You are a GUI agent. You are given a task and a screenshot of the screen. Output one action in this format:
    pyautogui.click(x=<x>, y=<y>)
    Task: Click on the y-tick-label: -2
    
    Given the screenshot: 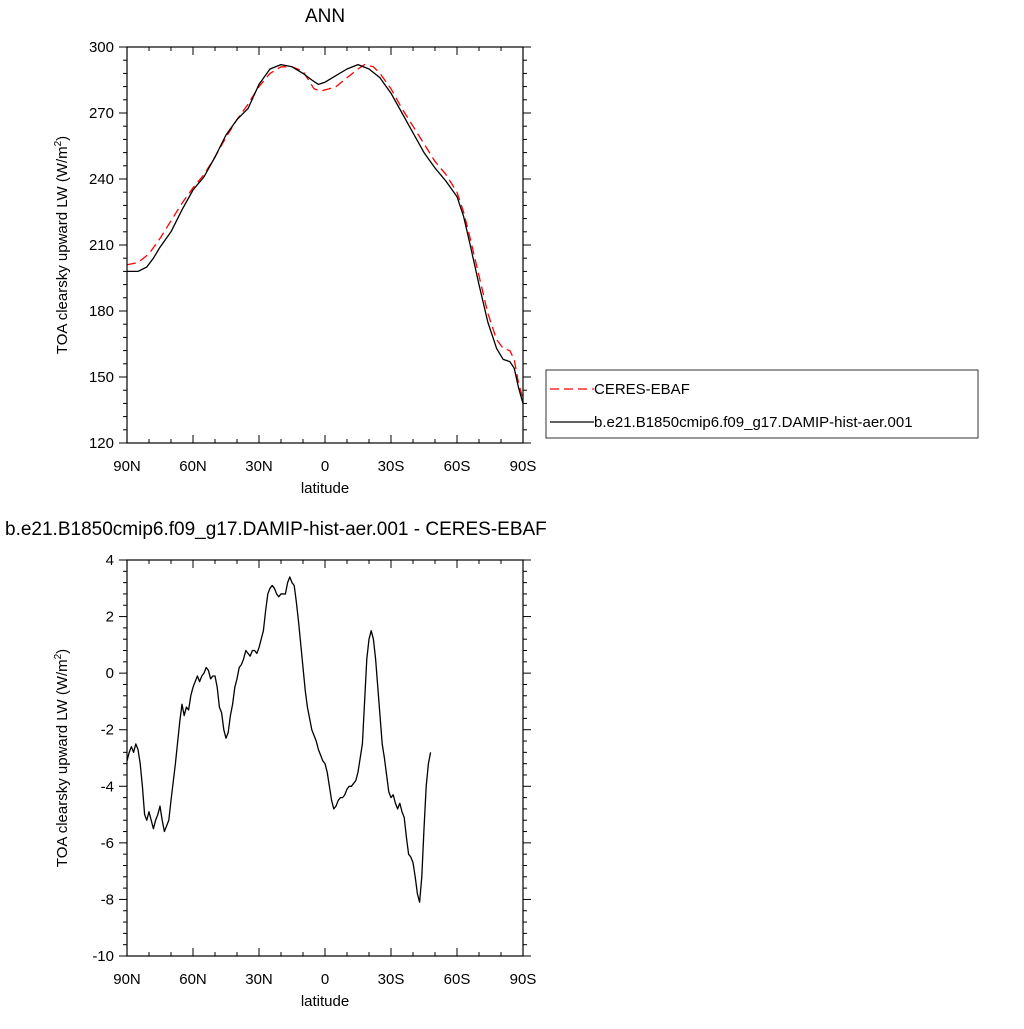 What is the action you would take?
    pyautogui.click(x=107, y=730)
    